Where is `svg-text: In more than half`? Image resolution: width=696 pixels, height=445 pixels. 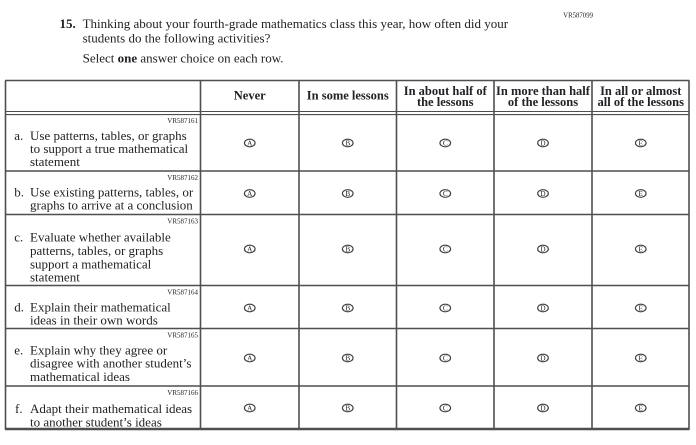
svg-text: In more than half is located at coordinates (543, 91).